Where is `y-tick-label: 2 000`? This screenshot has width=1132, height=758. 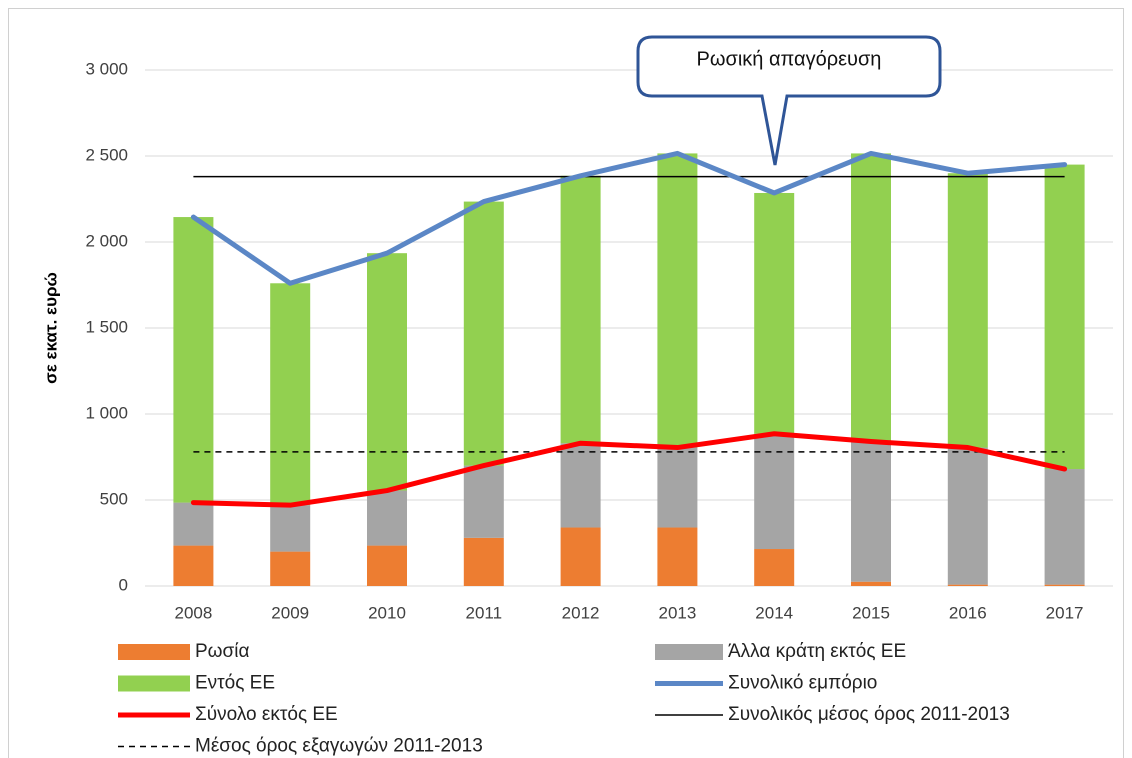 y-tick-label: 2 000 is located at coordinates (106, 240).